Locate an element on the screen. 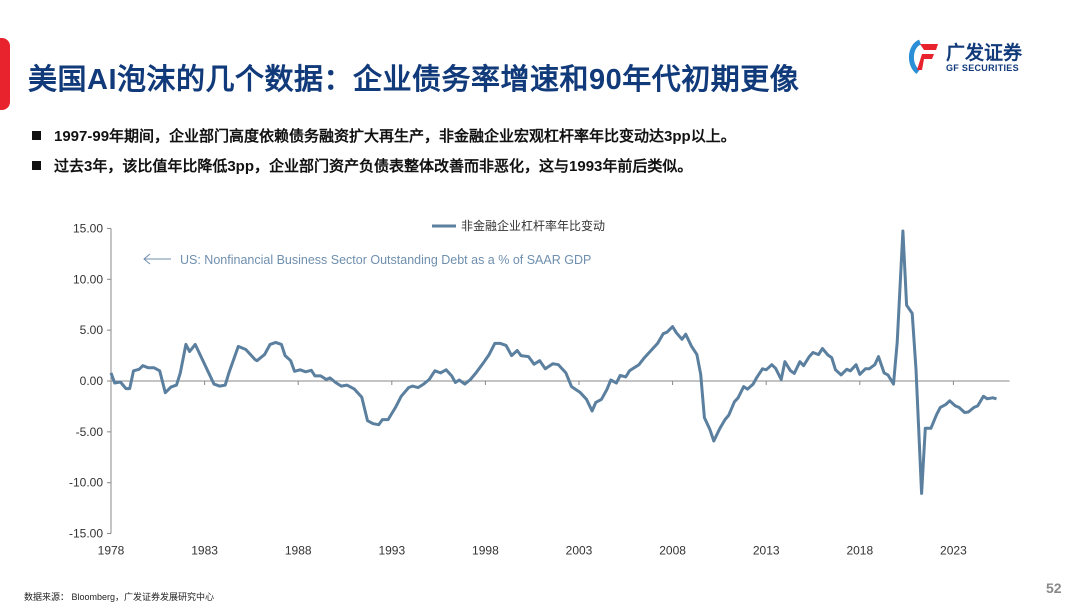 Image resolution: width=1080 pixels, height=608 pixels. arrow-left-icon is located at coordinates (157, 259).